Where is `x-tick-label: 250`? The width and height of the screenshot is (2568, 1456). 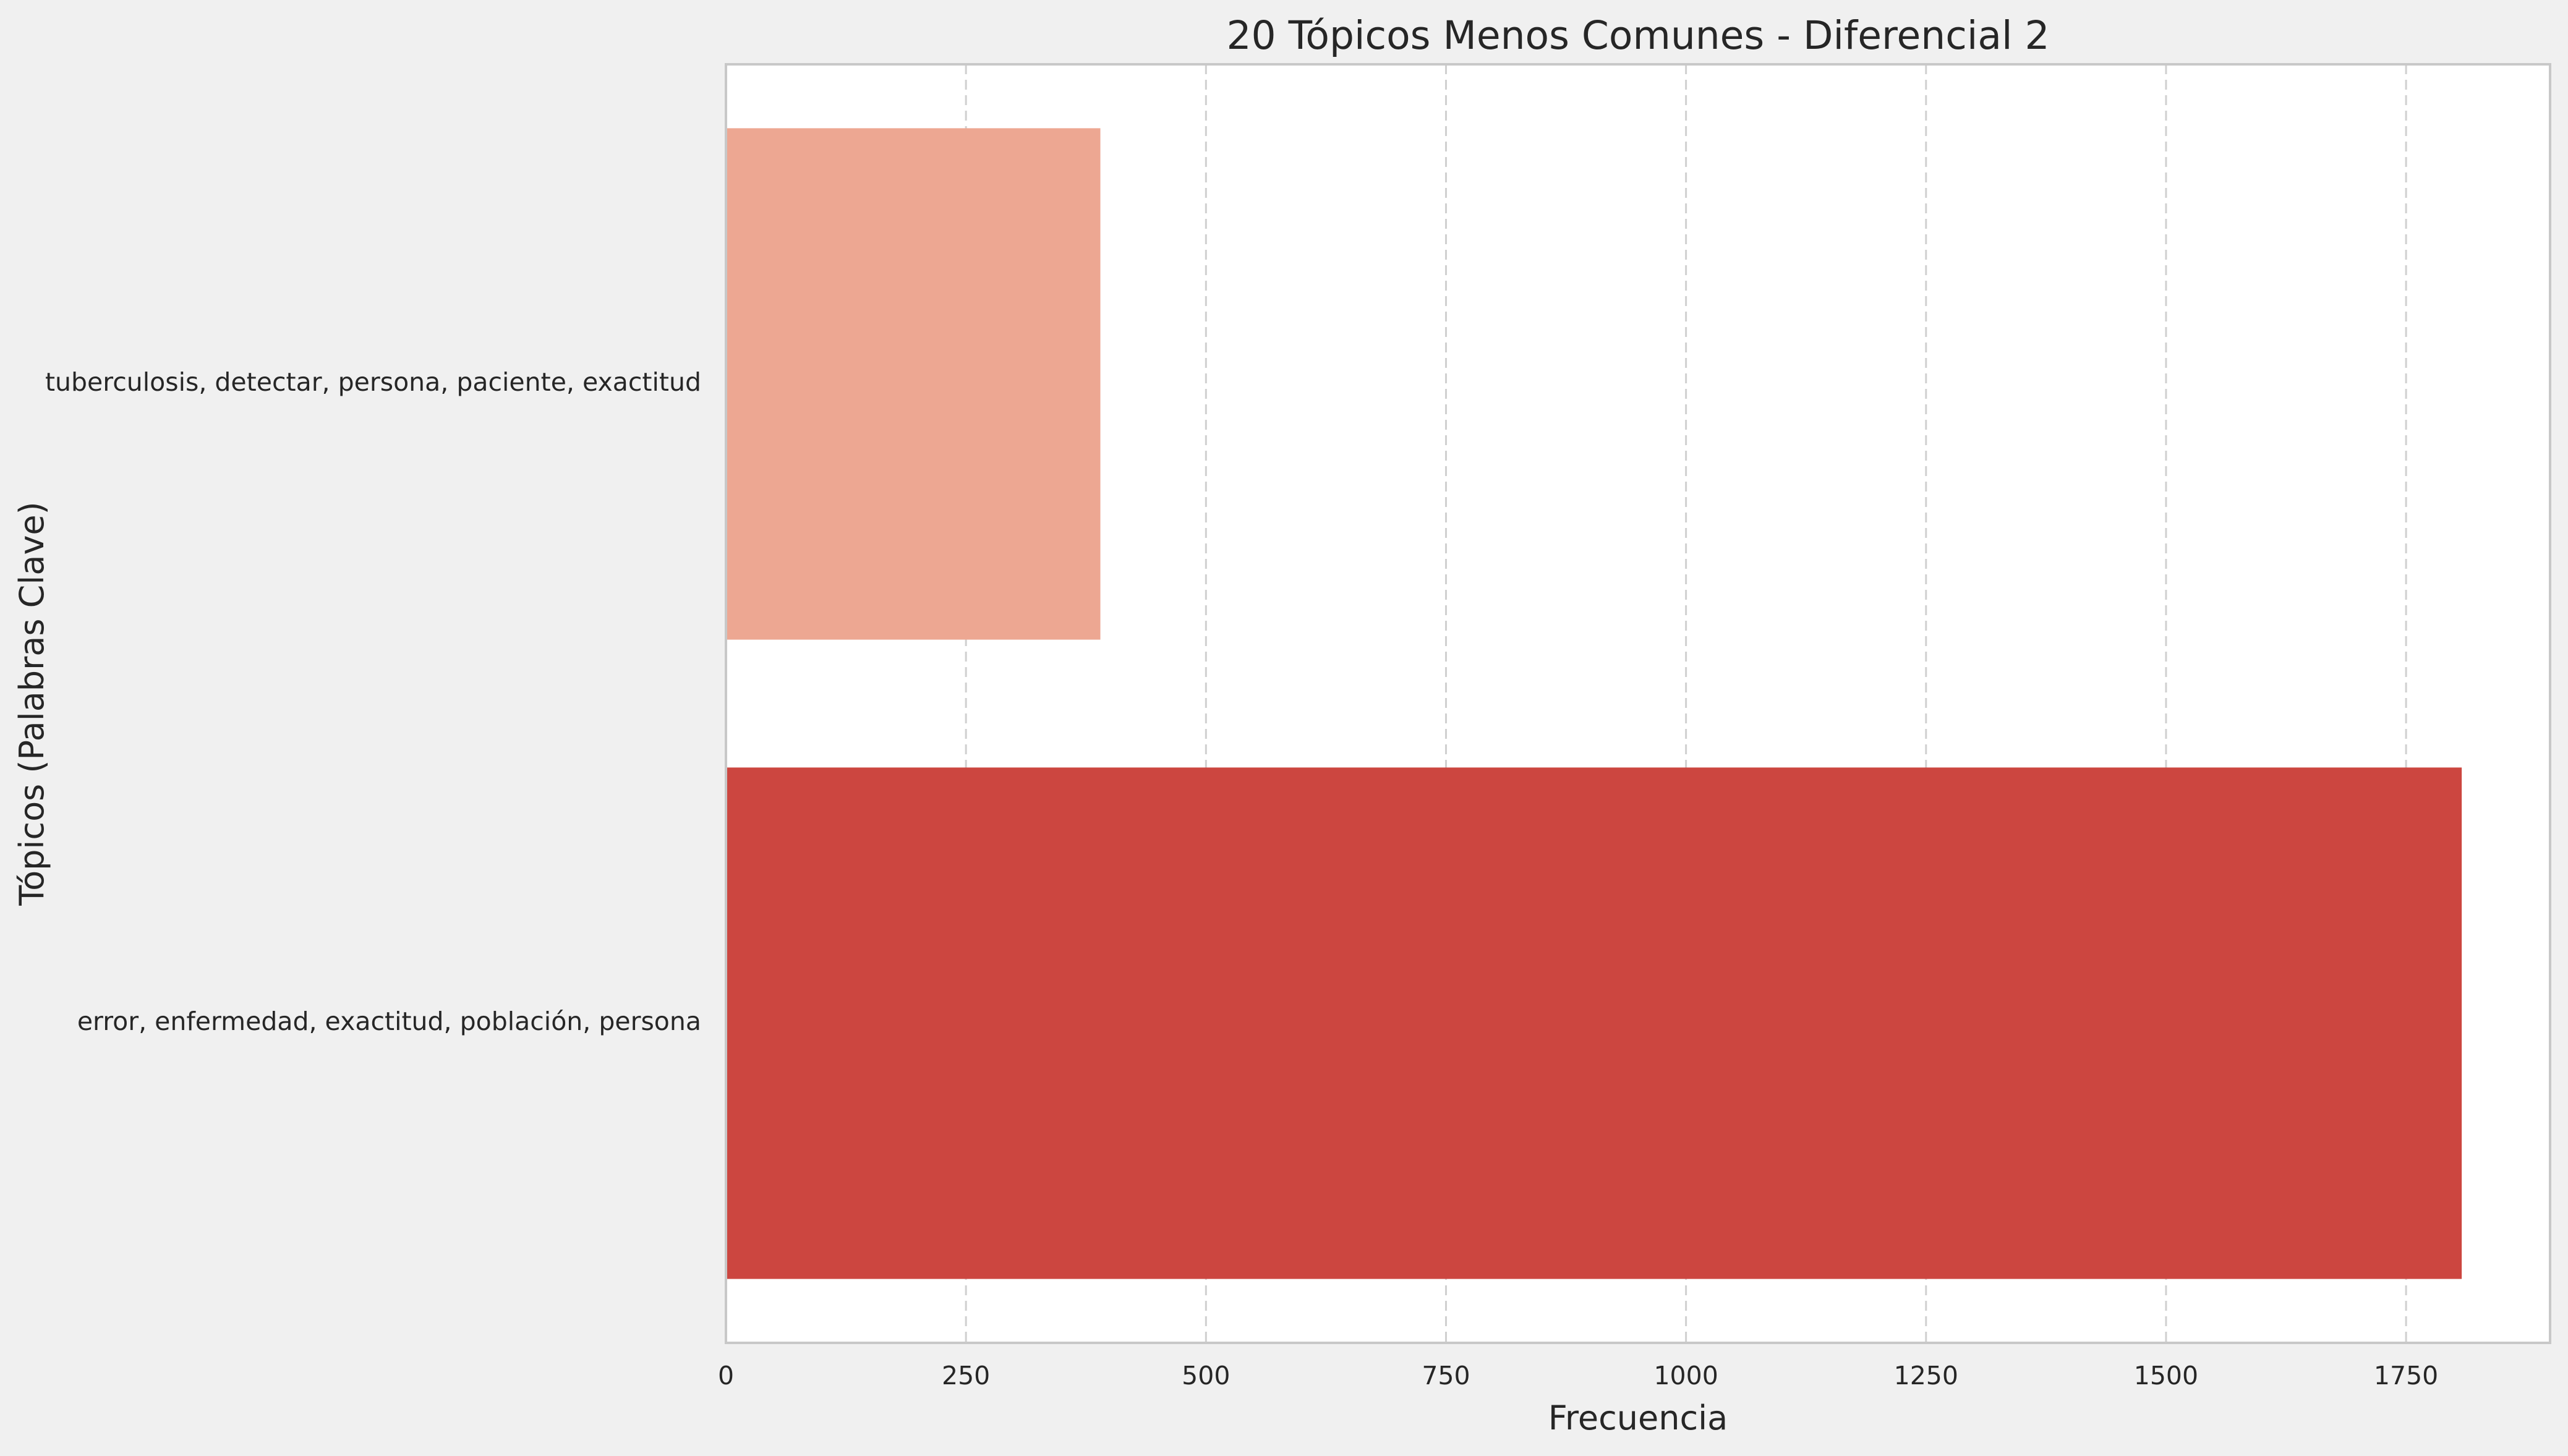 x-tick-label: 250 is located at coordinates (966, 1375).